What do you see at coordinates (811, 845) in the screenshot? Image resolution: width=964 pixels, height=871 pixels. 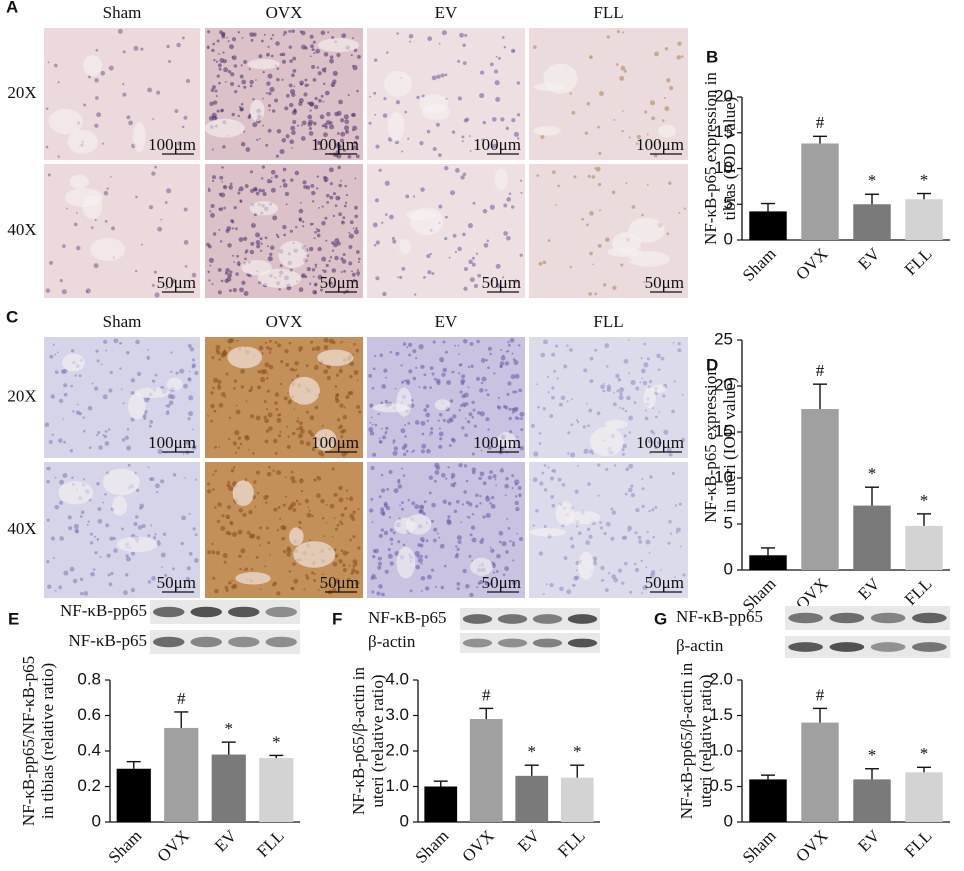 I see `x-tick-label: OVX` at bounding box center [811, 845].